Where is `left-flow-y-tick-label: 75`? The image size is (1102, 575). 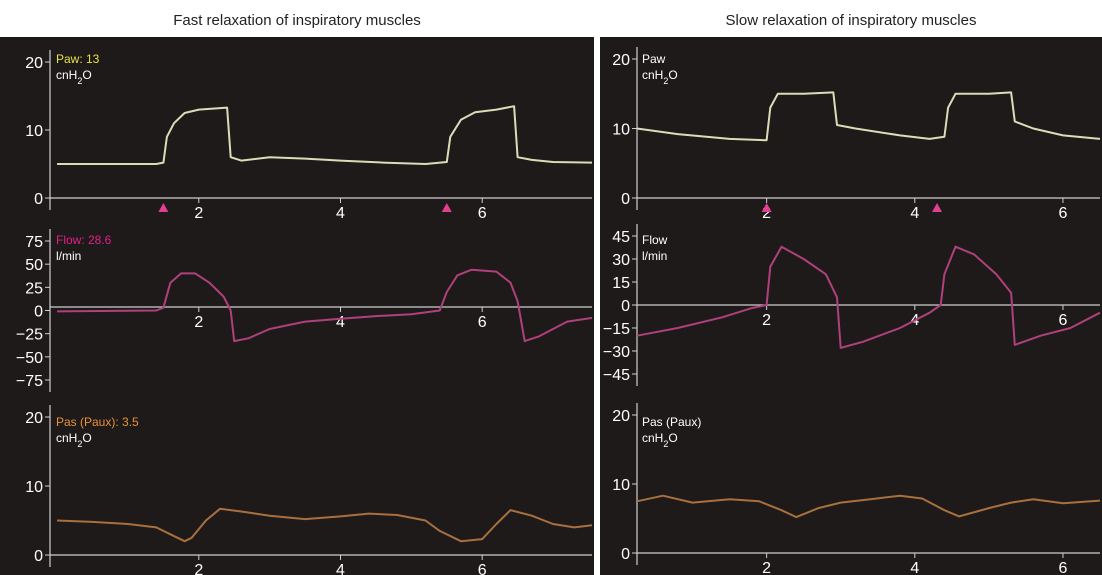
left-flow-y-tick-label: 75 is located at coordinates (34, 242).